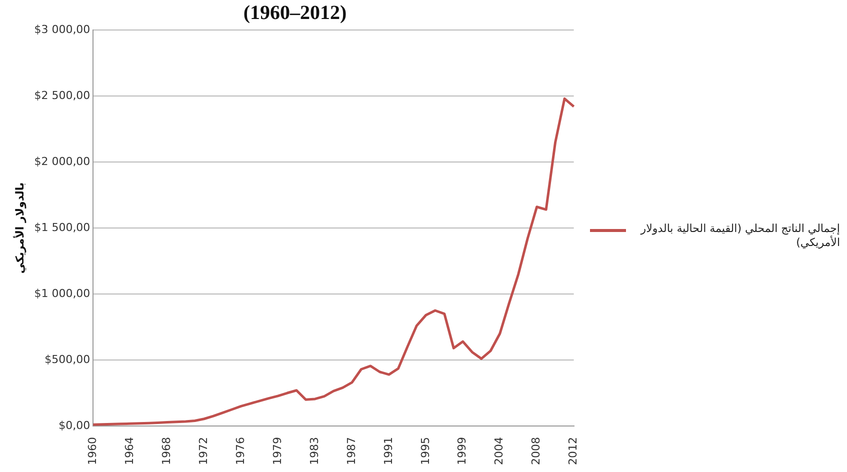 This screenshot has height=472, width=847. What do you see at coordinates (536, 451) in the screenshot?
I see `x-tick-label: 2008` at bounding box center [536, 451].